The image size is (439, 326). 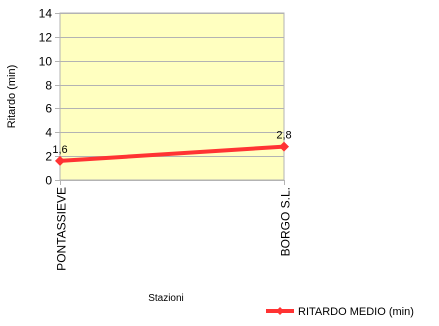 What do you see at coordinates (286, 221) in the screenshot?
I see `x-tick-label: BORGO S.L.` at bounding box center [286, 221].